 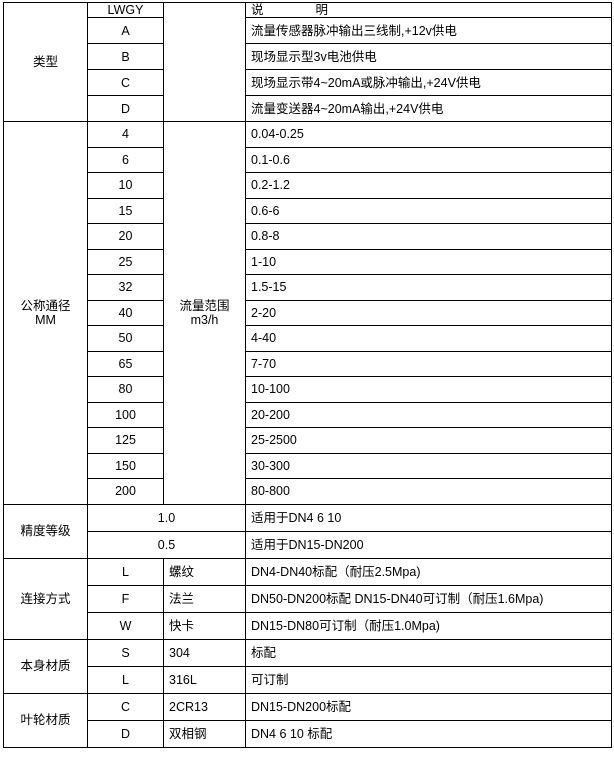 I want to click on dn-flow-50: 4-40, so click(x=428, y=338).